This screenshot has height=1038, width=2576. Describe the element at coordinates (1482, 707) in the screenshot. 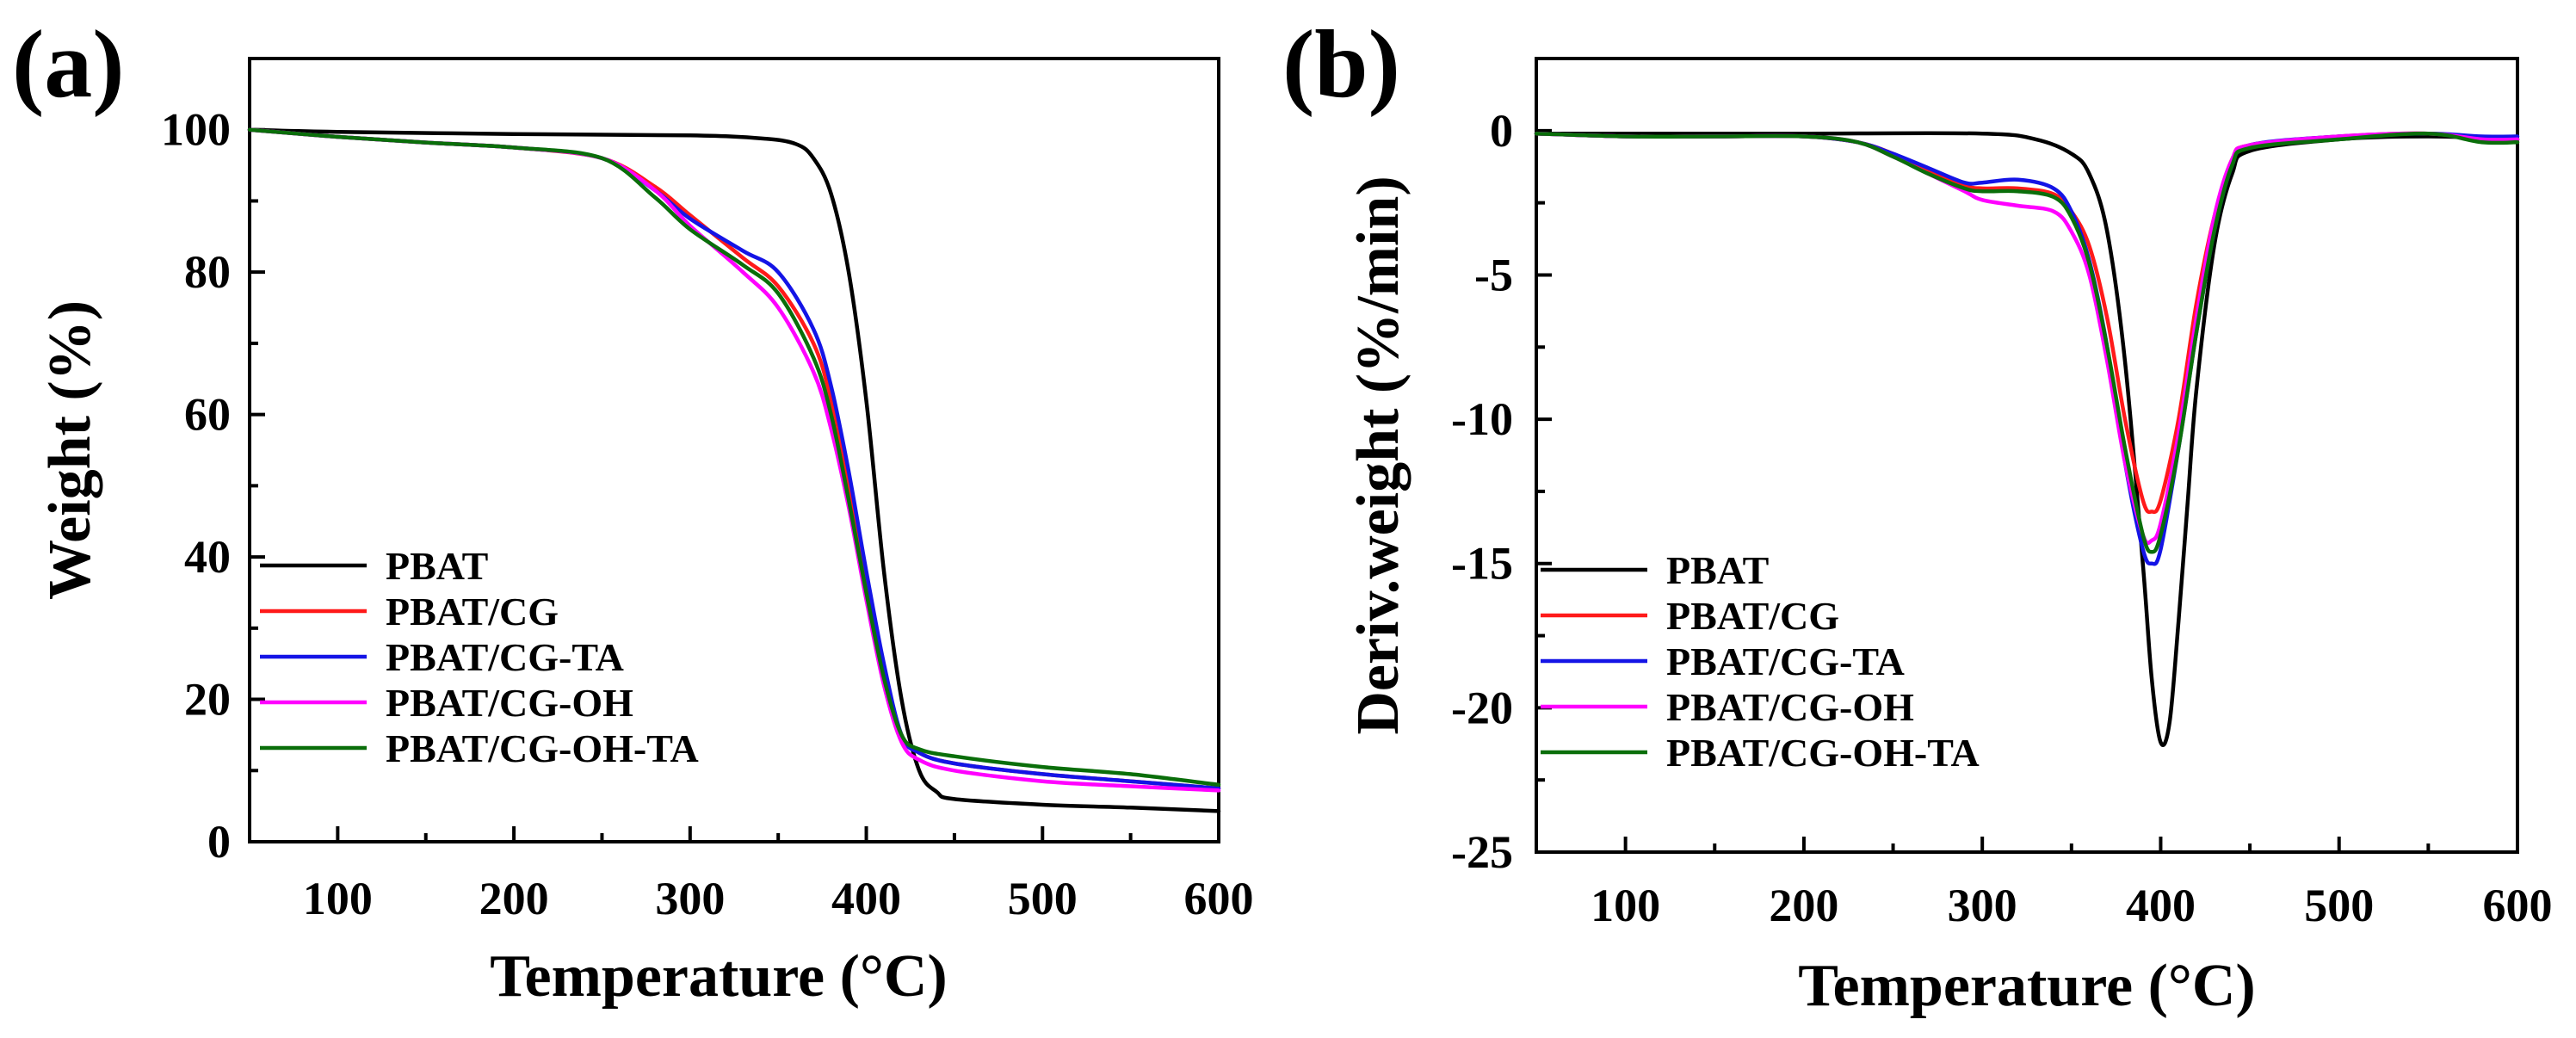

I see `y-tick-label-b: -20` at that location.